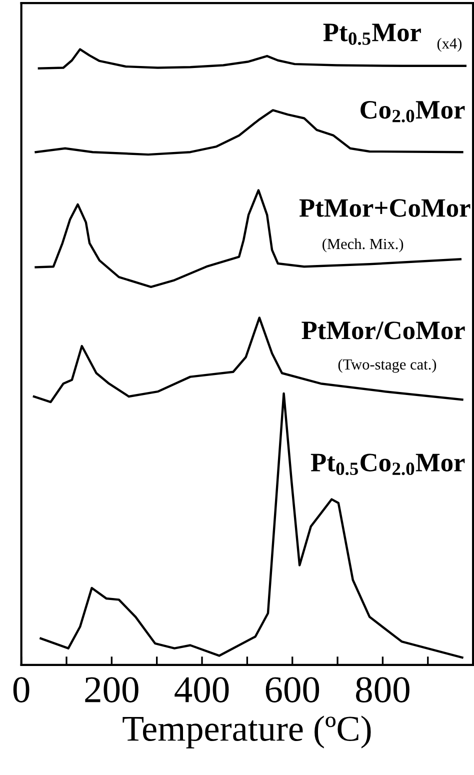 This screenshot has height=775, width=474. I want to click on x-tick-label: 0, so click(21, 689).